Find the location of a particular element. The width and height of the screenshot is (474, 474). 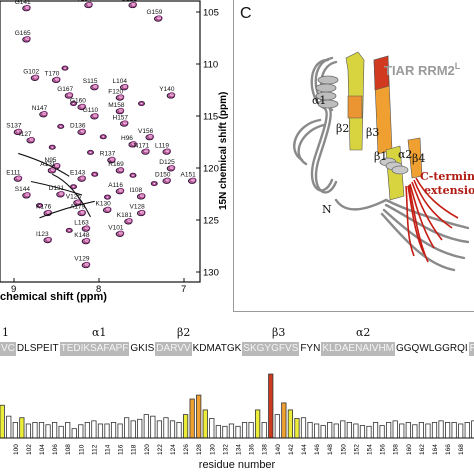

sequence-segment: KDMATGK is located at coordinates (217, 348).